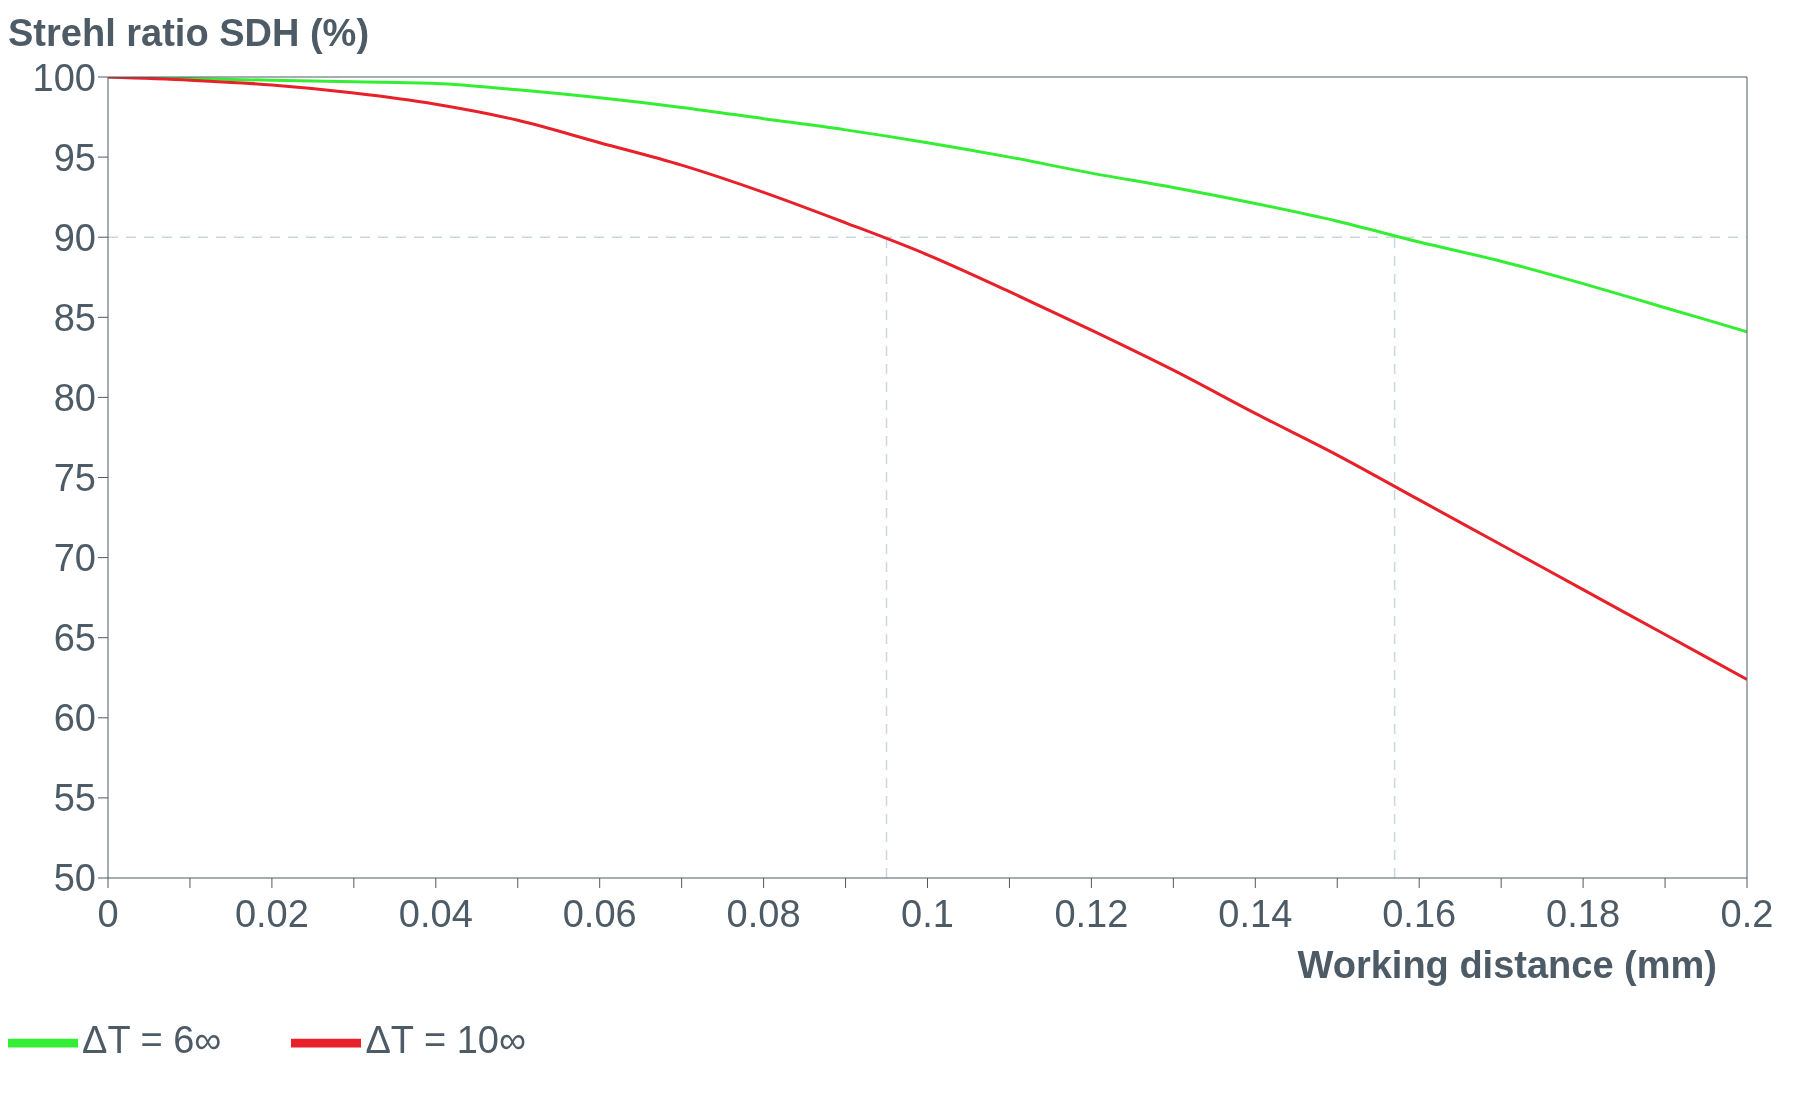 The width and height of the screenshot is (1800, 1101). What do you see at coordinates (74, 558) in the screenshot?
I see `y-tick-label: 70` at bounding box center [74, 558].